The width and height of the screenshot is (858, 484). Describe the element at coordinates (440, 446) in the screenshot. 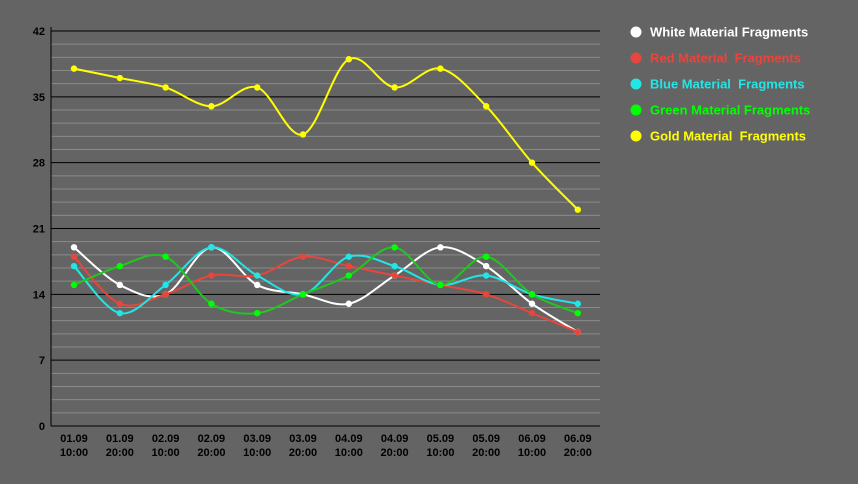

I see `x-tick-label: 05.09 10:00` at that location.